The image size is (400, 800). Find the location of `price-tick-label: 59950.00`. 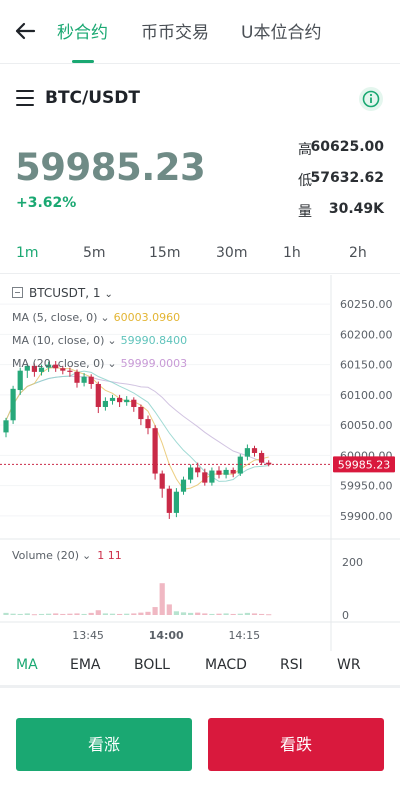

price-tick-label: 59950.00 is located at coordinates (366, 486).